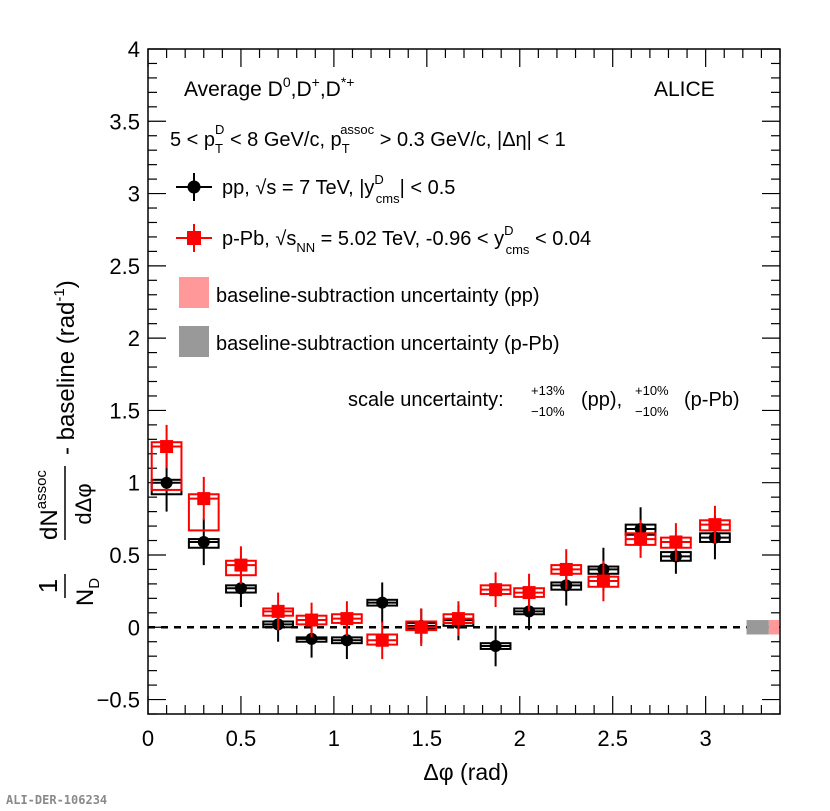 The height and width of the screenshot is (811, 830). I want to click on alice-label: ALICE, so click(684, 89).